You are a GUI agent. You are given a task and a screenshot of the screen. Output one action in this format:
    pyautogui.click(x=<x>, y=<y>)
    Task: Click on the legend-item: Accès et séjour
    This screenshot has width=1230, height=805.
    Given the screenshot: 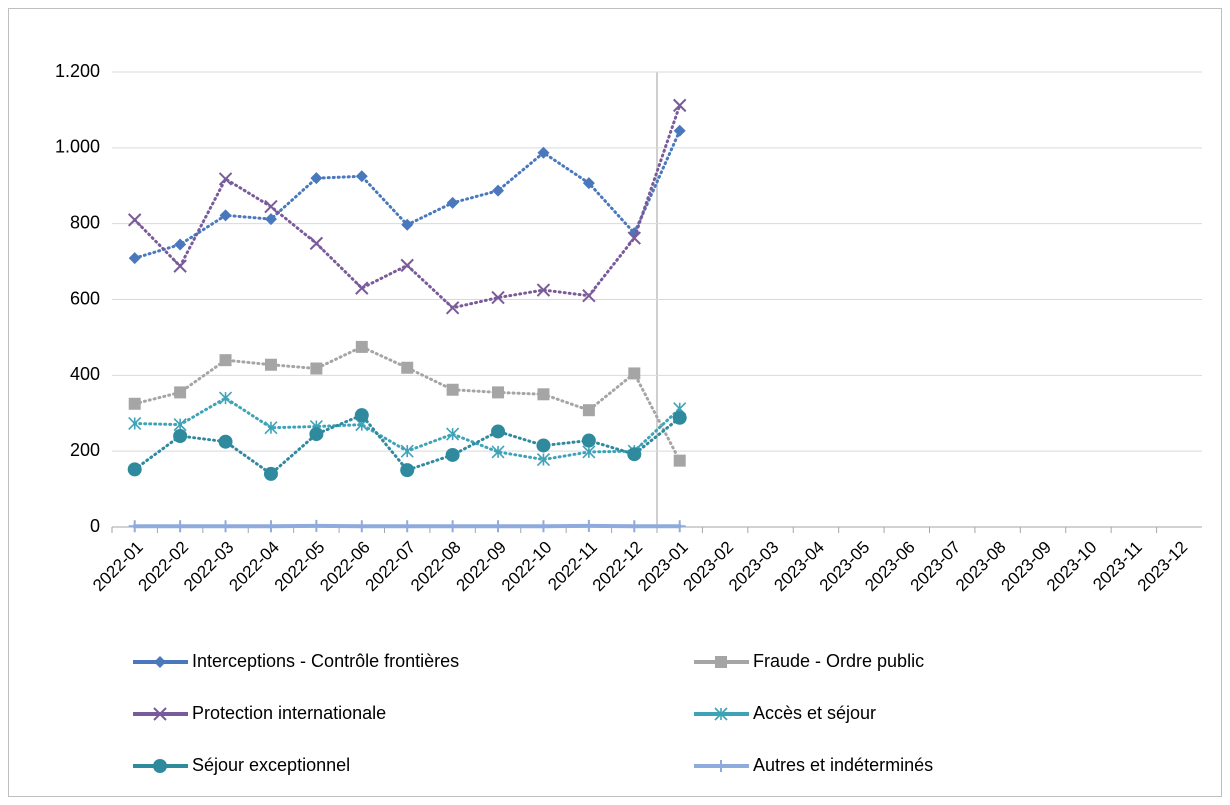 What is the action you would take?
    pyautogui.click(x=785, y=713)
    